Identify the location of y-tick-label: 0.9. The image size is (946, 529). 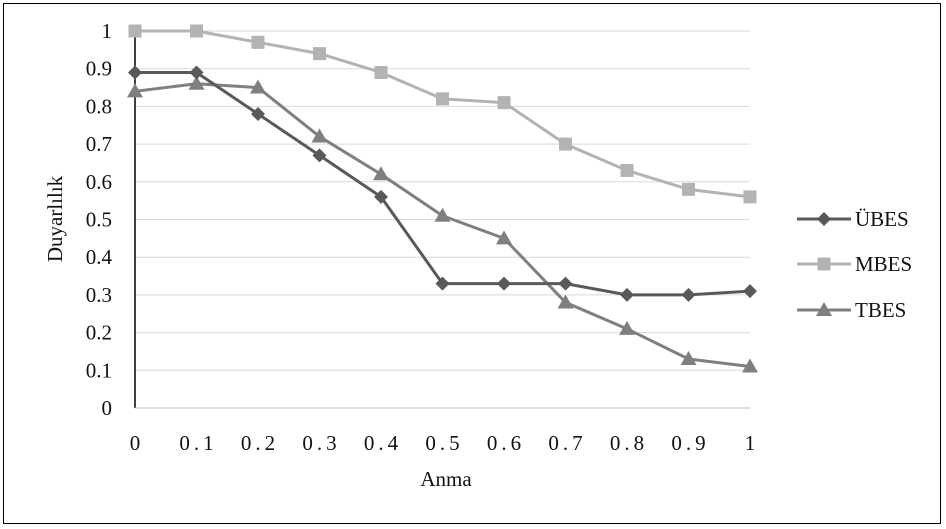
(99, 69).